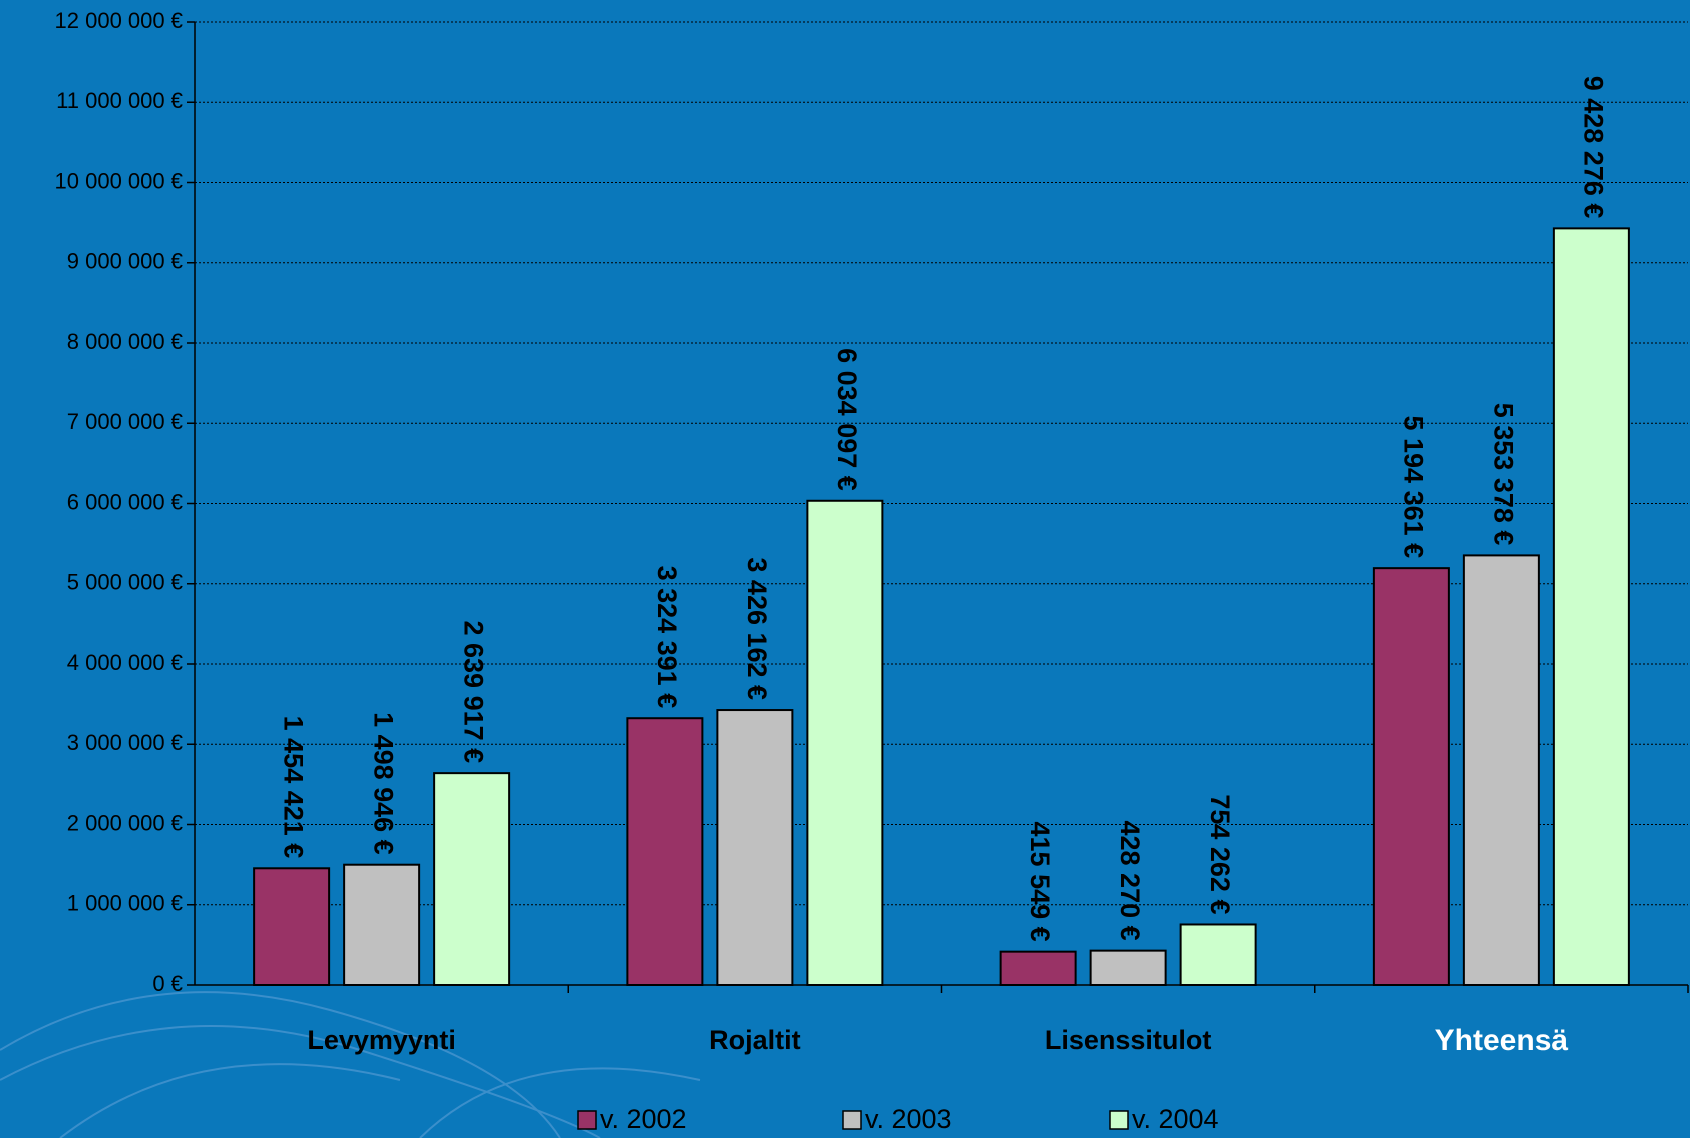  I want to click on y-tick-label: 2 000 000 €, so click(125, 822).